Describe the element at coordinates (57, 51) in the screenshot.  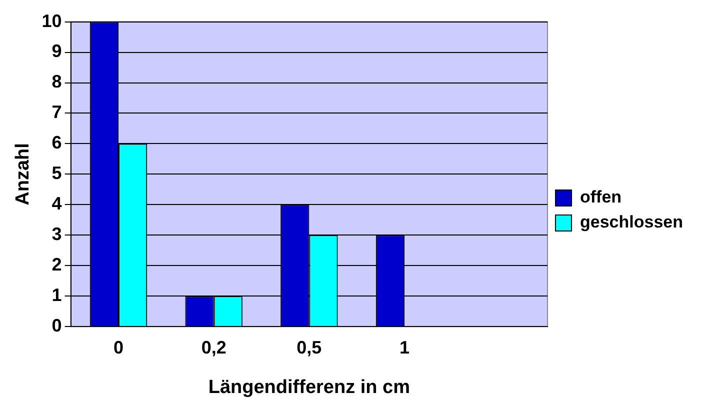
I see `y-tick-label: 9` at that location.